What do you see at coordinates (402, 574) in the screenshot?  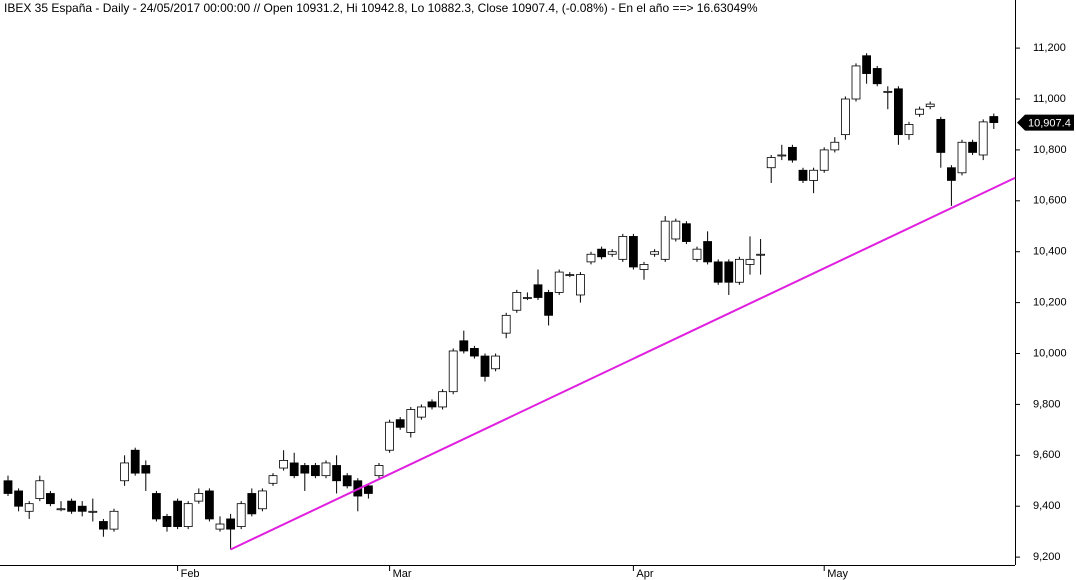 I see `x-tick-label: Mar` at bounding box center [402, 574].